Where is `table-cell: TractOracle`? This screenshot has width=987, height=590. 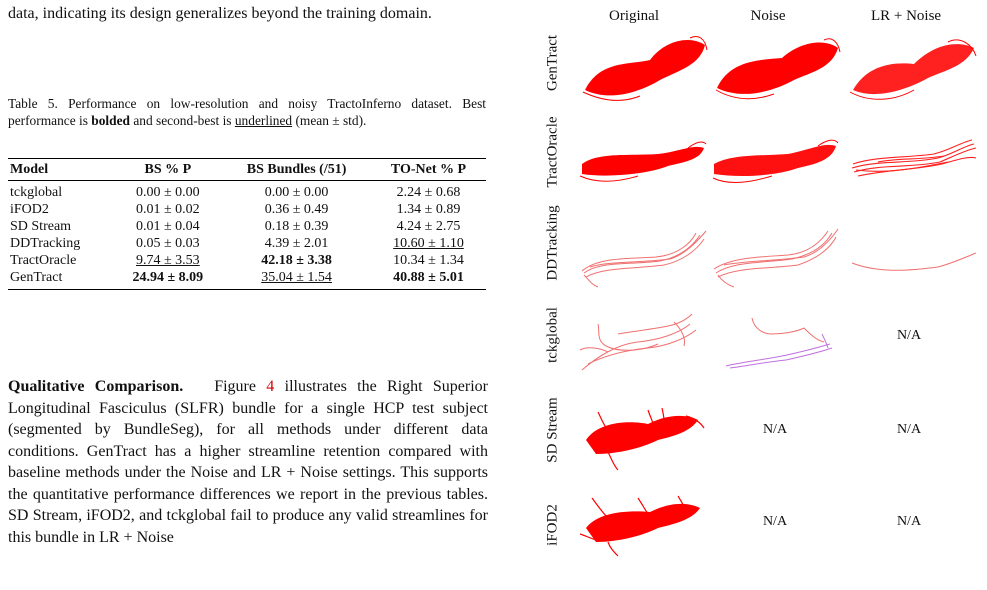 table-cell: TractOracle is located at coordinates (43, 260).